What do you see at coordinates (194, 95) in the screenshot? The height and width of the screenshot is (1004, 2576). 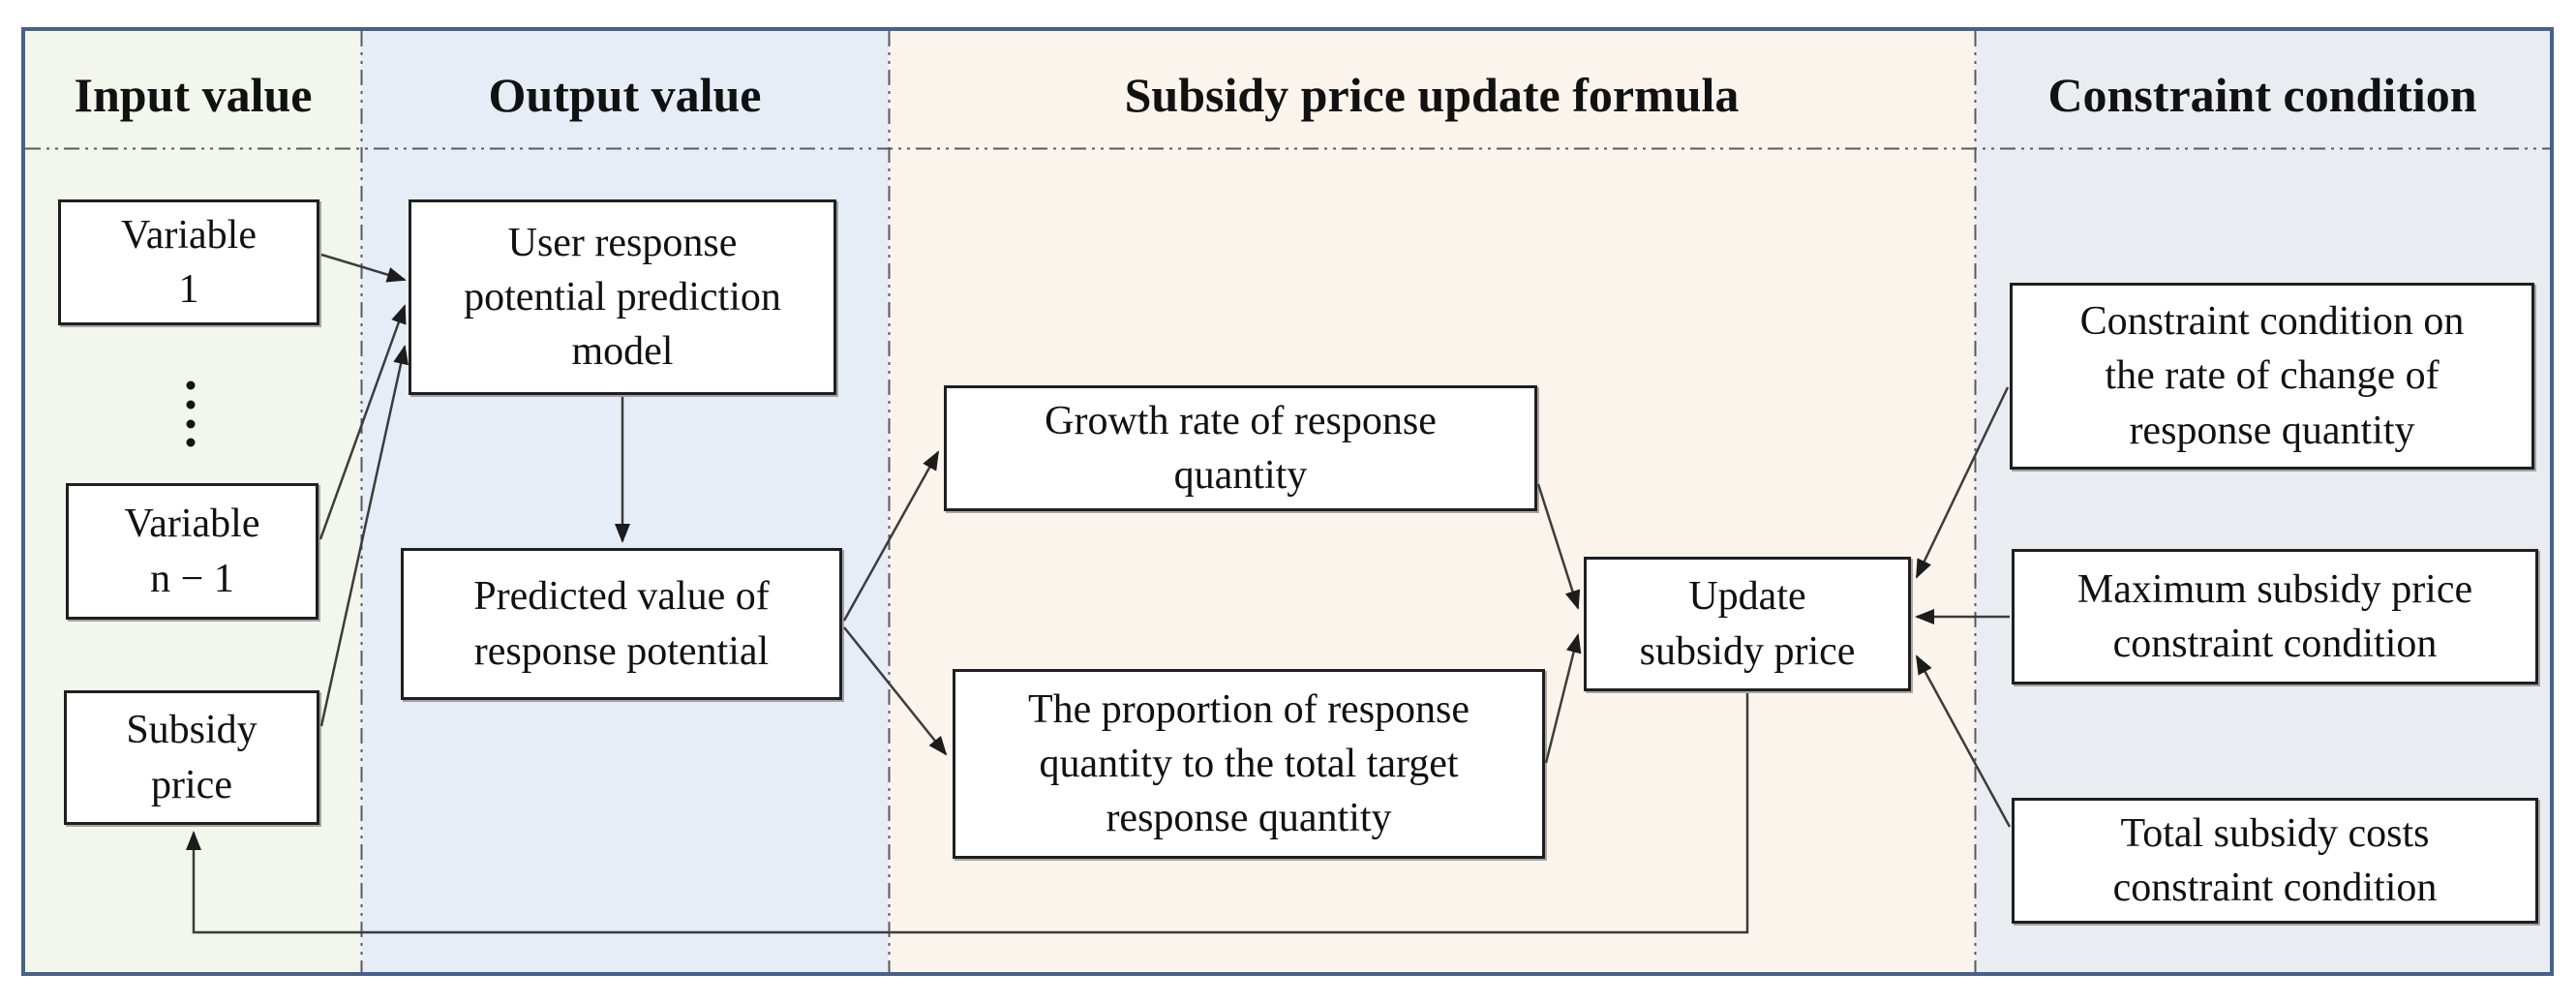 I see `column-title-input-value: Input value` at bounding box center [194, 95].